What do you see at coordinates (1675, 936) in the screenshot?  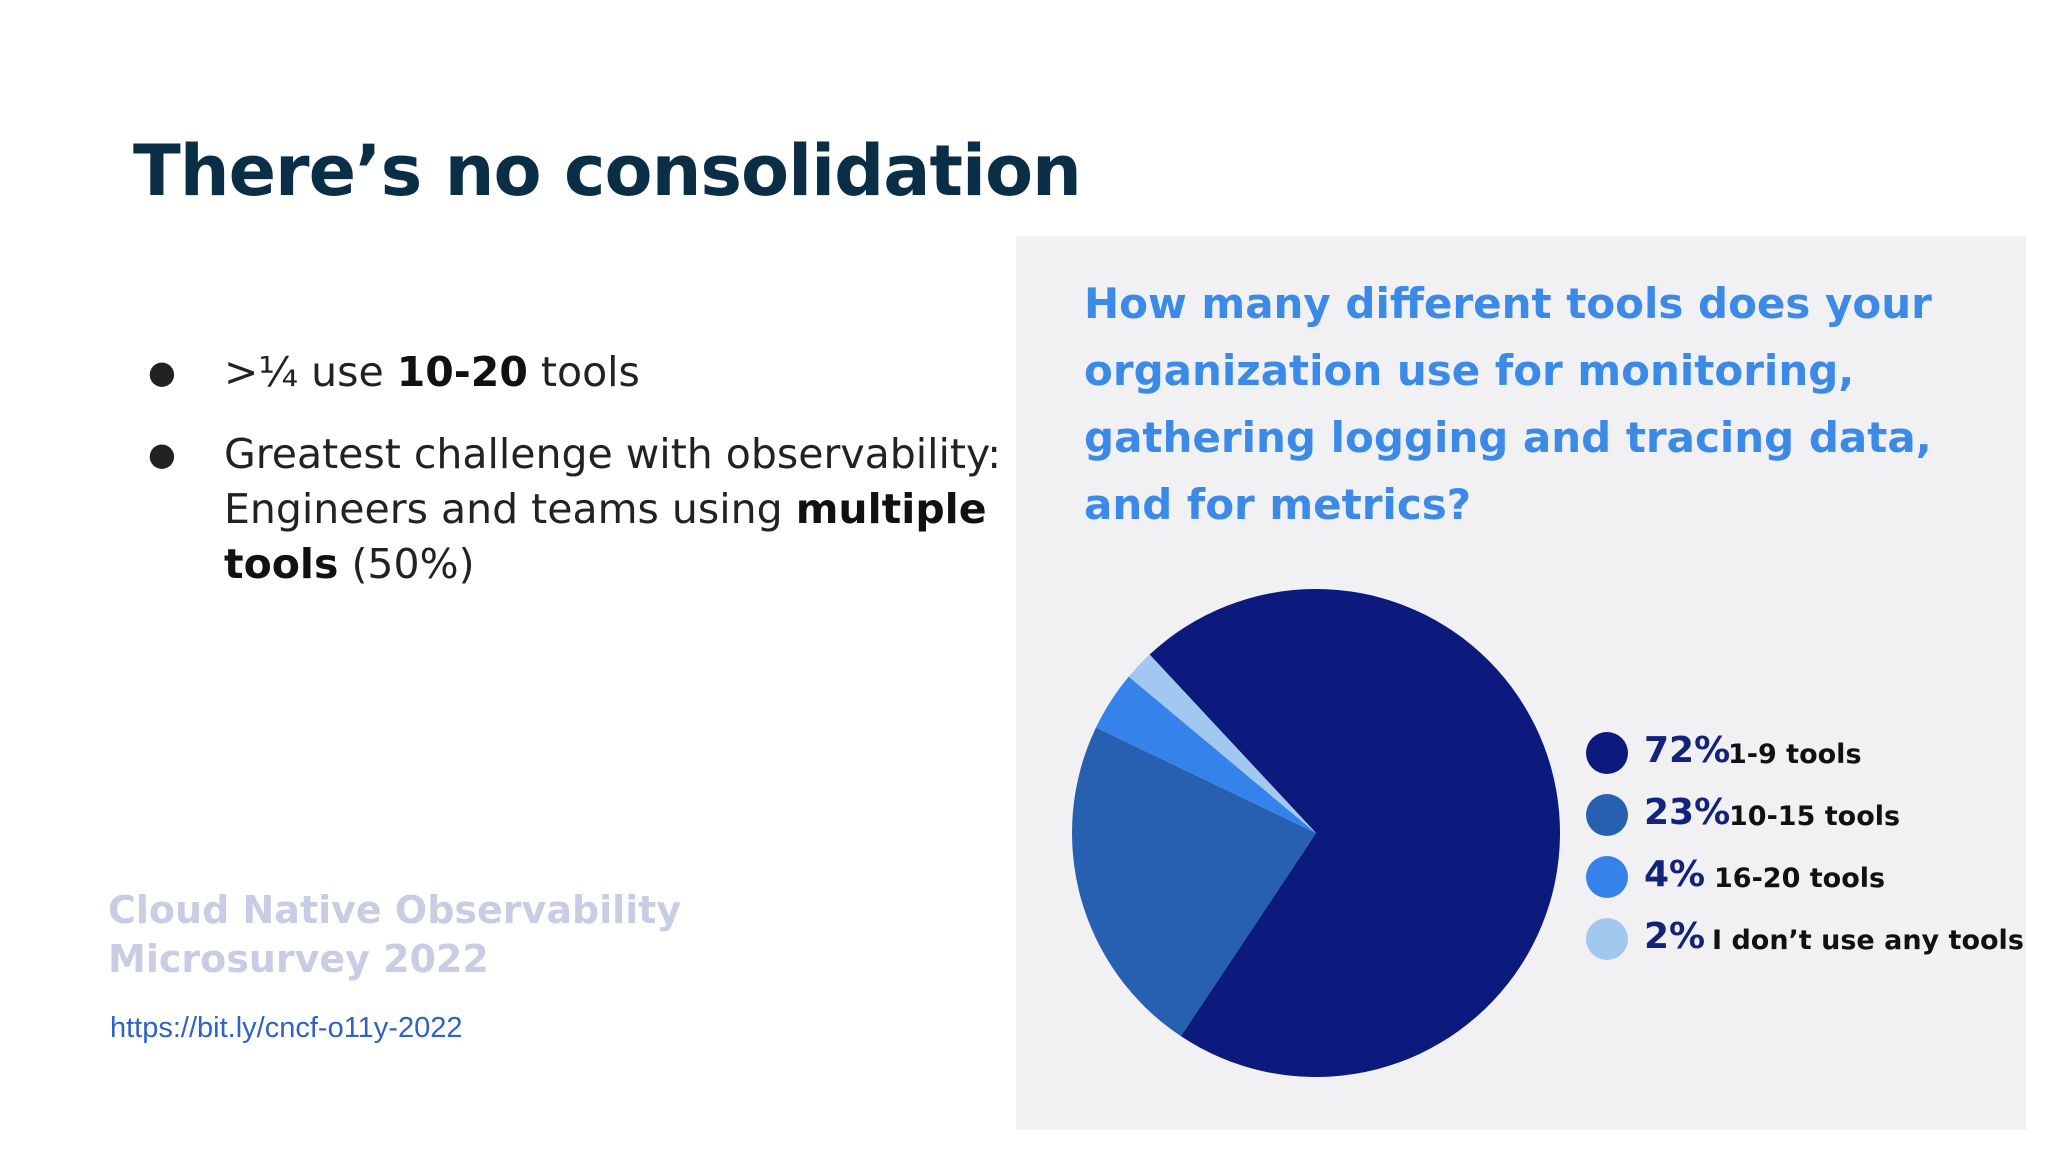 I see `legend-percent: 2%` at bounding box center [1675, 936].